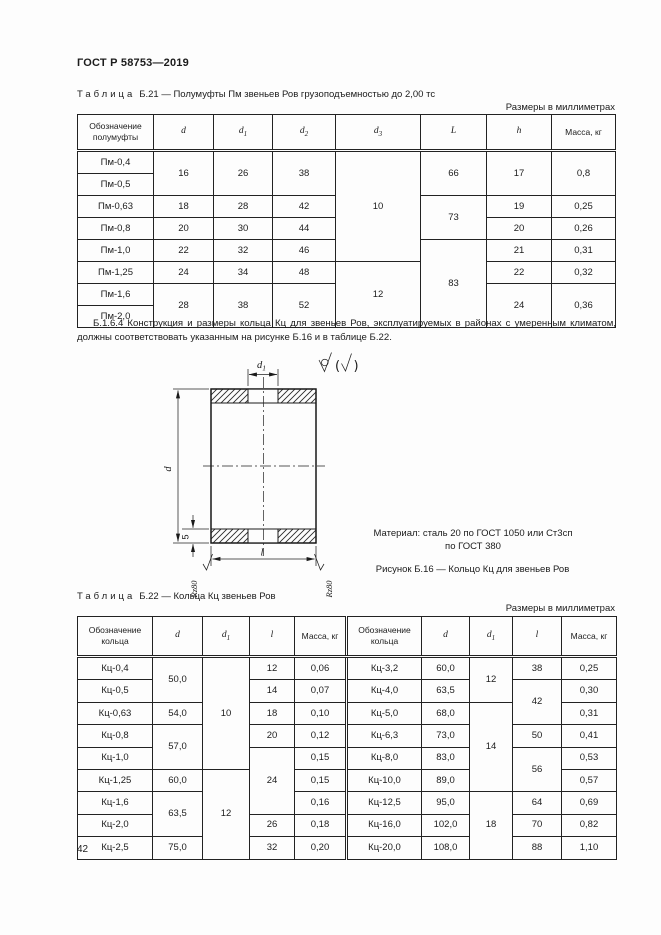  Describe the element at coordinates (537, 736) in the screenshot. I see `table-cell: 50` at that location.